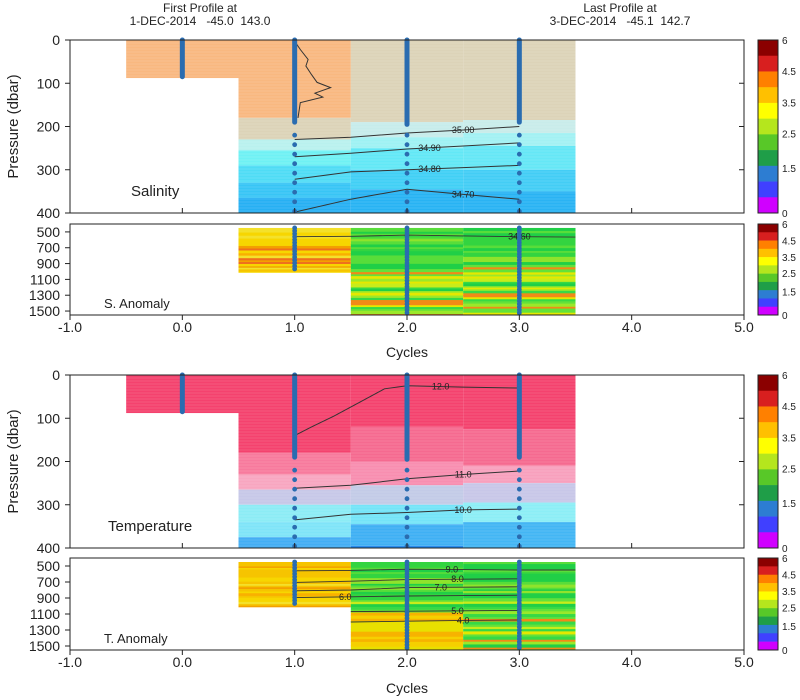  I want to click on x-tick-label: 2.0, so click(407, 662).